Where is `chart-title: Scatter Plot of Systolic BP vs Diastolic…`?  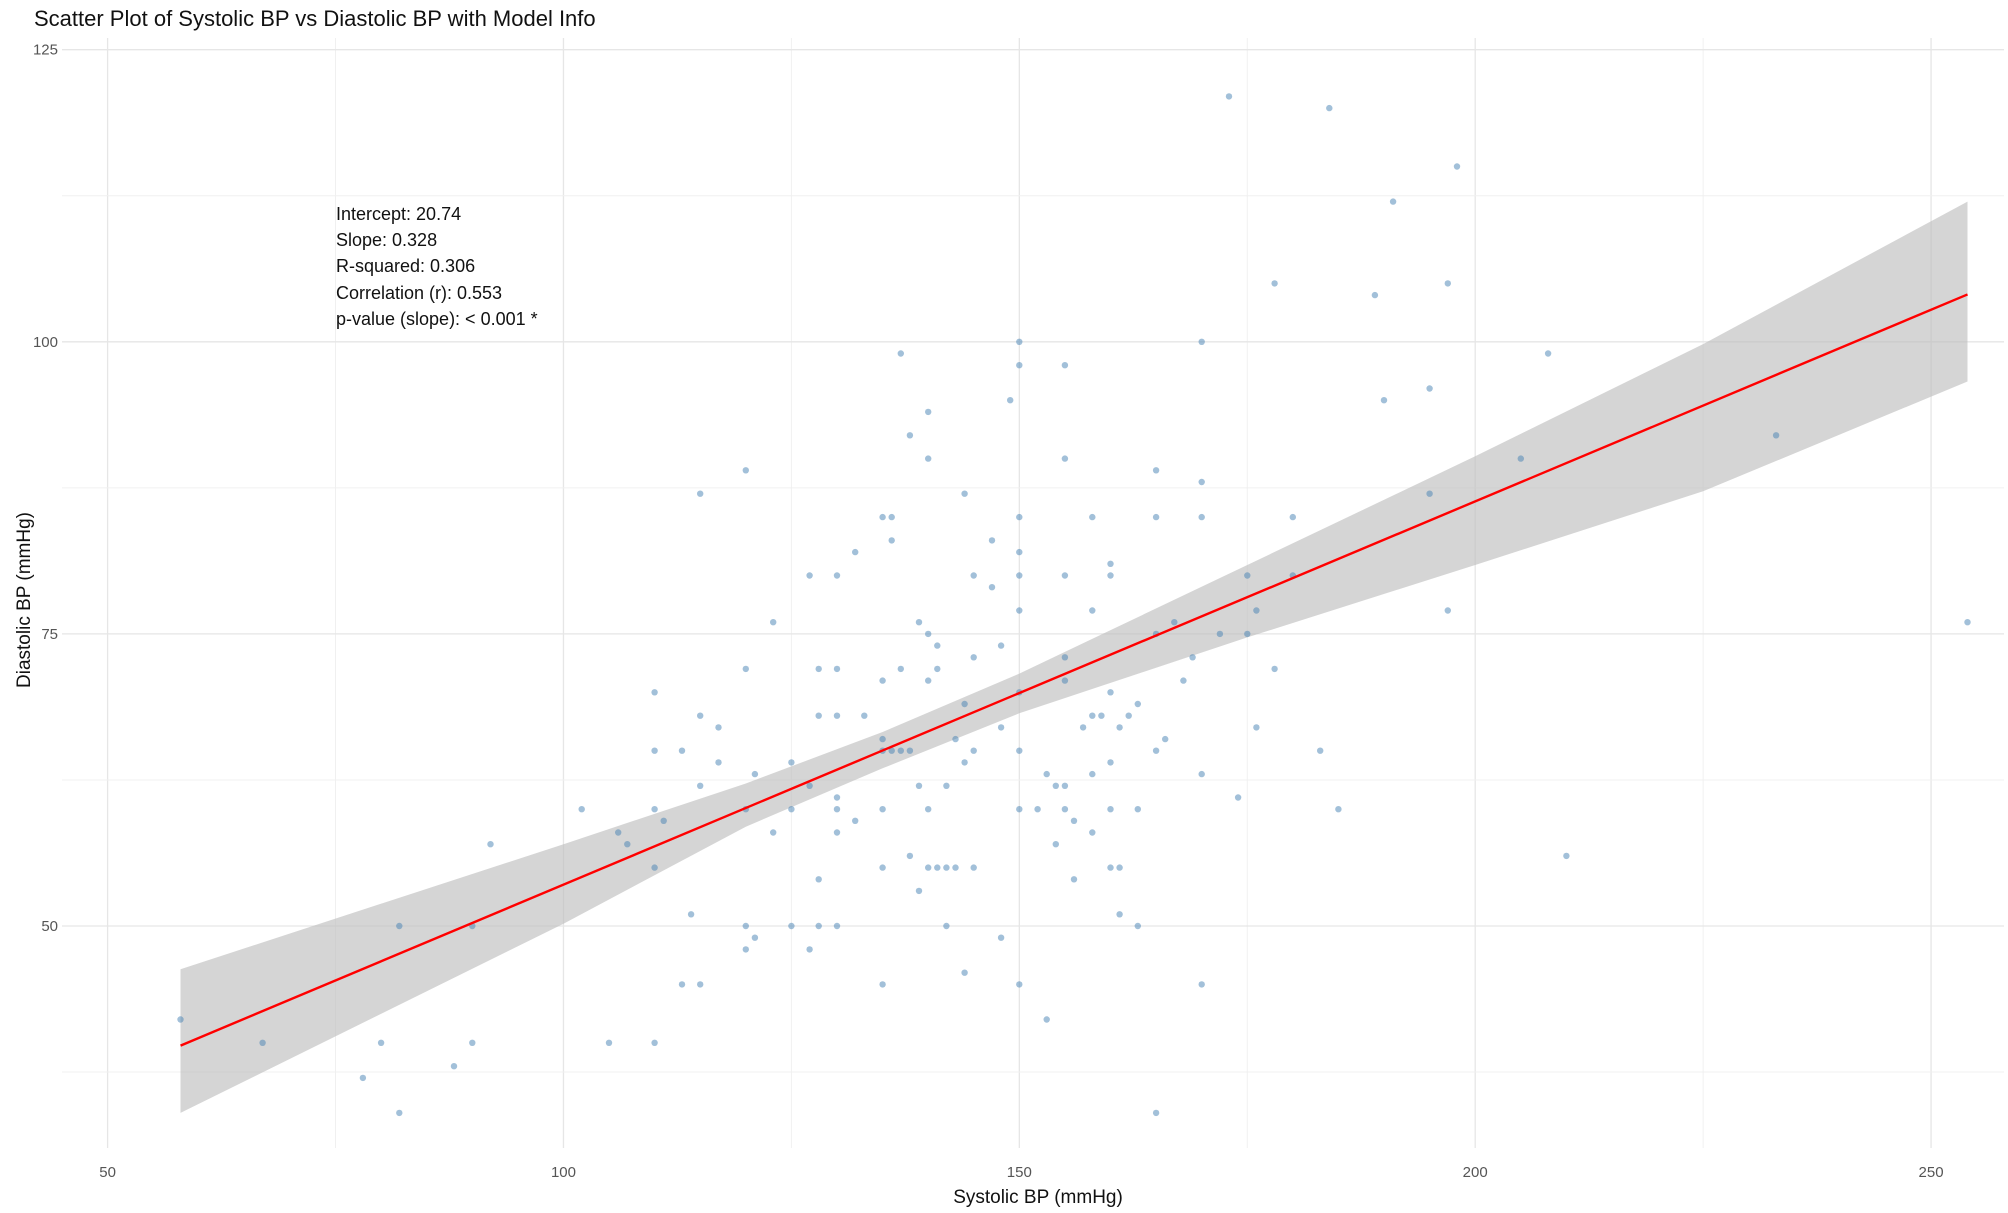 chart-title: Scatter Plot of Systolic BP vs Diastolic… is located at coordinates (315, 18).